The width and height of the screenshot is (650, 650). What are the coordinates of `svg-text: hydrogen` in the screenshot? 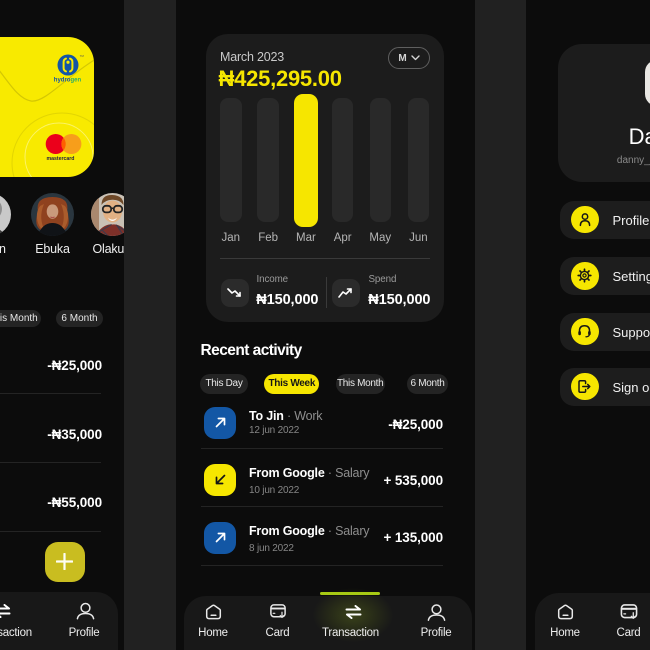 It's located at (68, 81).